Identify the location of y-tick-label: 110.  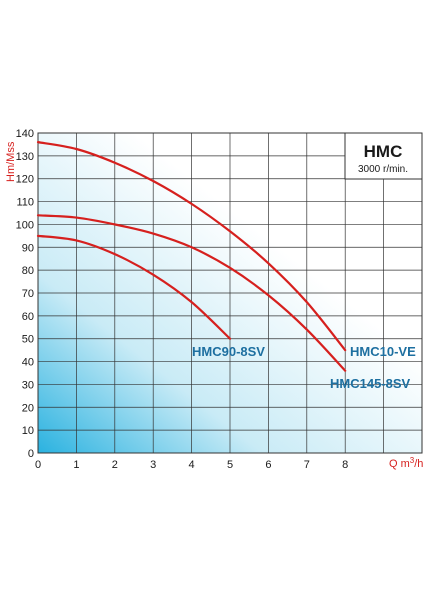
(25, 203).